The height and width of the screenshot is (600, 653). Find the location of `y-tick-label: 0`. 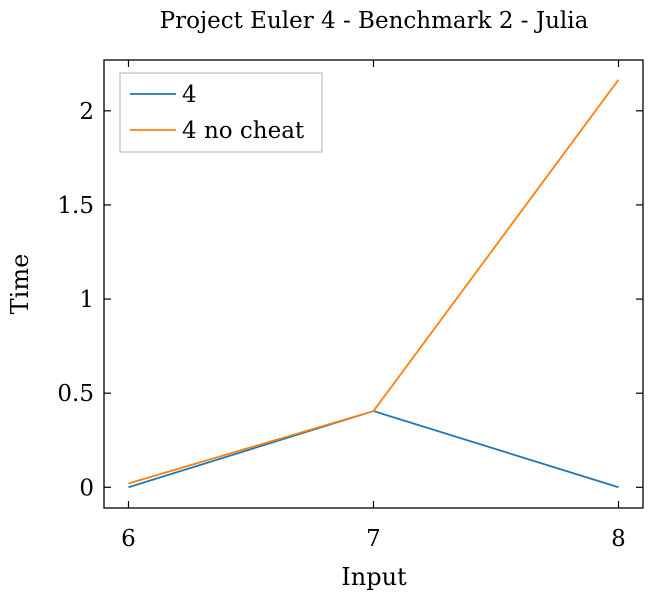

y-tick-label: 0 is located at coordinates (86, 488).